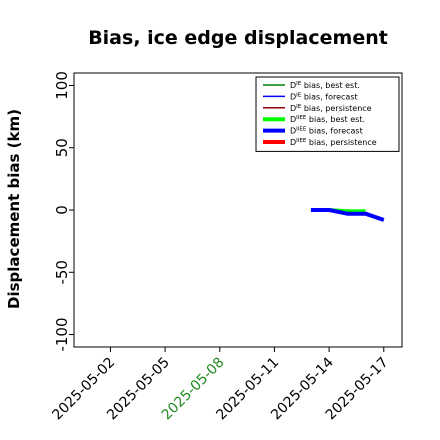 The width and height of the screenshot is (440, 440). What do you see at coordinates (324, 96) in the screenshot?
I see `legend-label-2: DIE bias, forecast` at bounding box center [324, 96].